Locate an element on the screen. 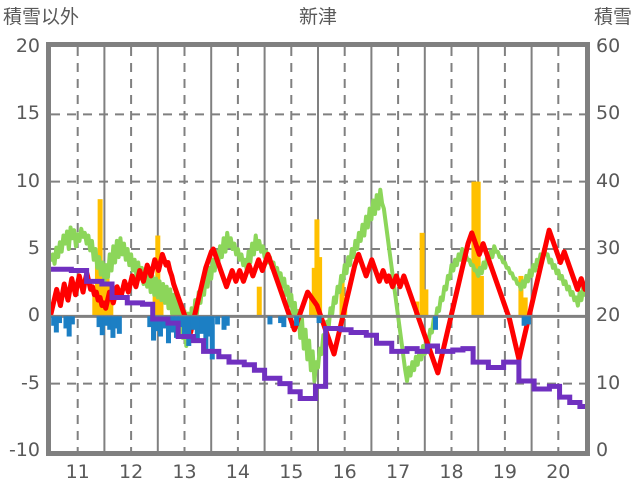  x-tick-label: 18 is located at coordinates (451, 472).